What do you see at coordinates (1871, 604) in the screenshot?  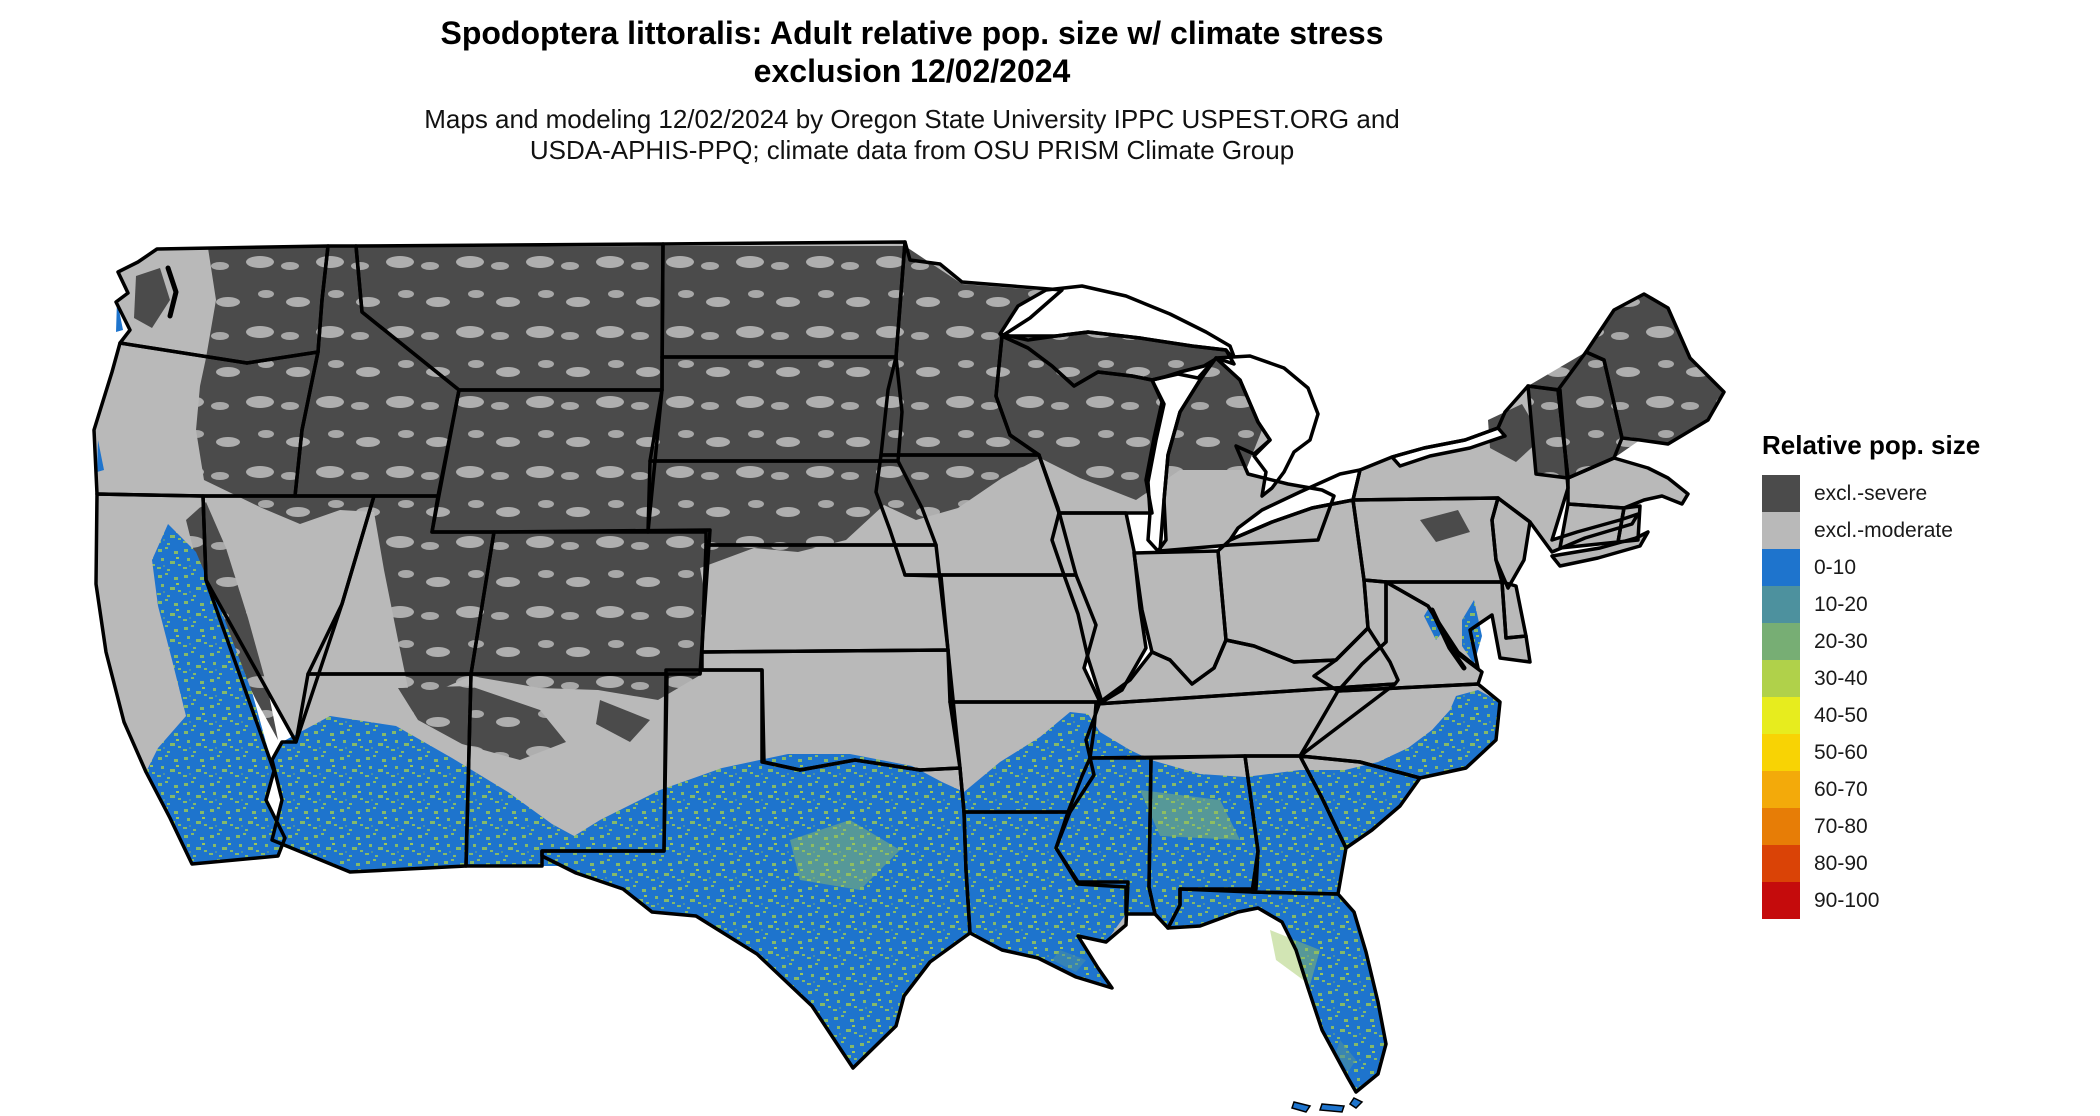 I see `legend-row: 10-20` at bounding box center [1871, 604].